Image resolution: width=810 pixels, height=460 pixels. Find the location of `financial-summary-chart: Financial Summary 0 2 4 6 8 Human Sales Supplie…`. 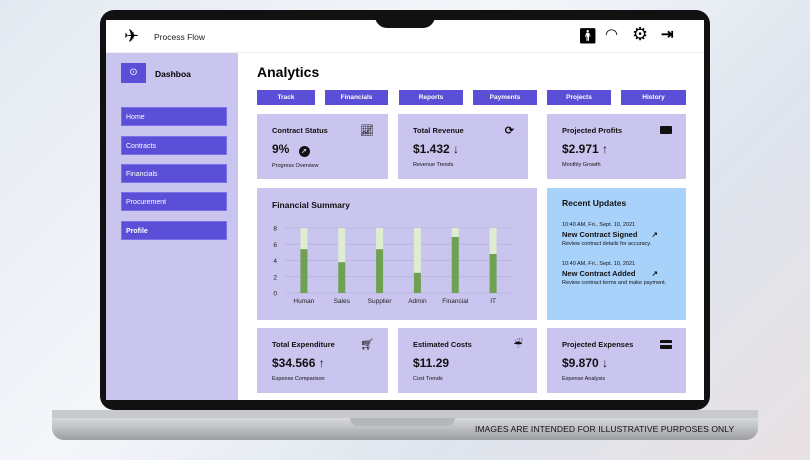

financial-summary-chart: Financial Summary 0 2 4 6 8 Human Sales Supplie… is located at coordinates (392, 252).